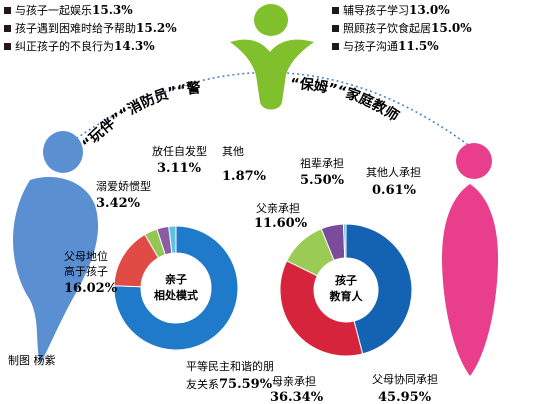 This screenshot has width=550, height=404. What do you see at coordinates (123, 186) in the screenshot?
I see `slice-label-text: 溺爱娇惯型` at bounding box center [123, 186].